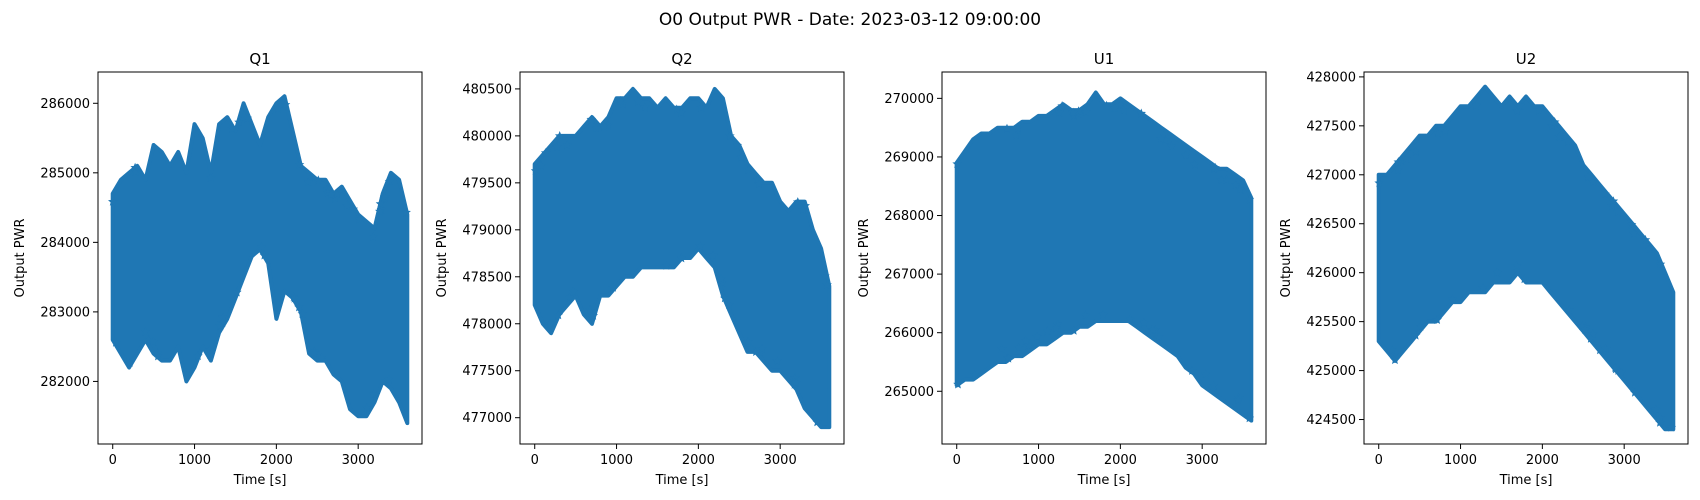 The width and height of the screenshot is (1700, 500). Describe the element at coordinates (442, 257) in the screenshot. I see `y-axis-label: Output PWR` at that location.